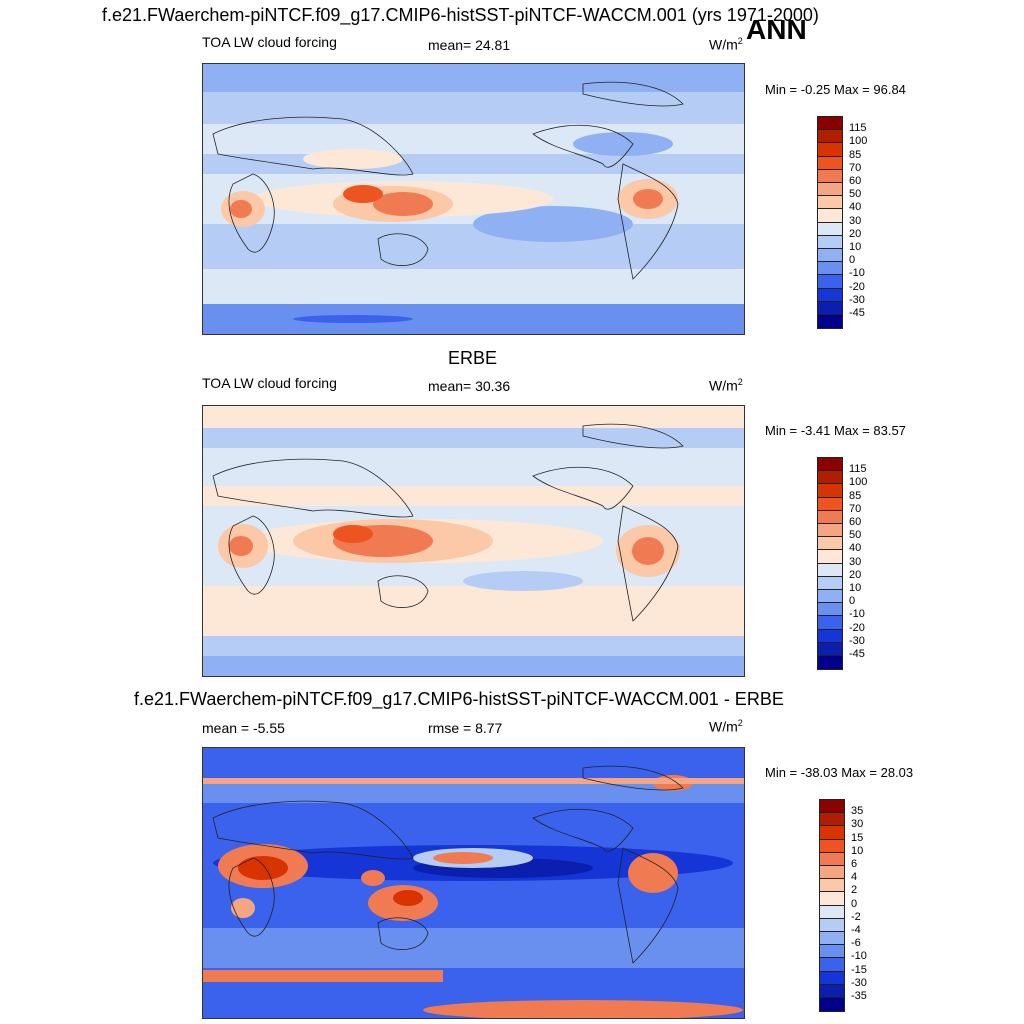  What do you see at coordinates (835, 89) in the screenshot?
I see `panel1-minmax: Min = -0.25 Max = 96.84` at bounding box center [835, 89].